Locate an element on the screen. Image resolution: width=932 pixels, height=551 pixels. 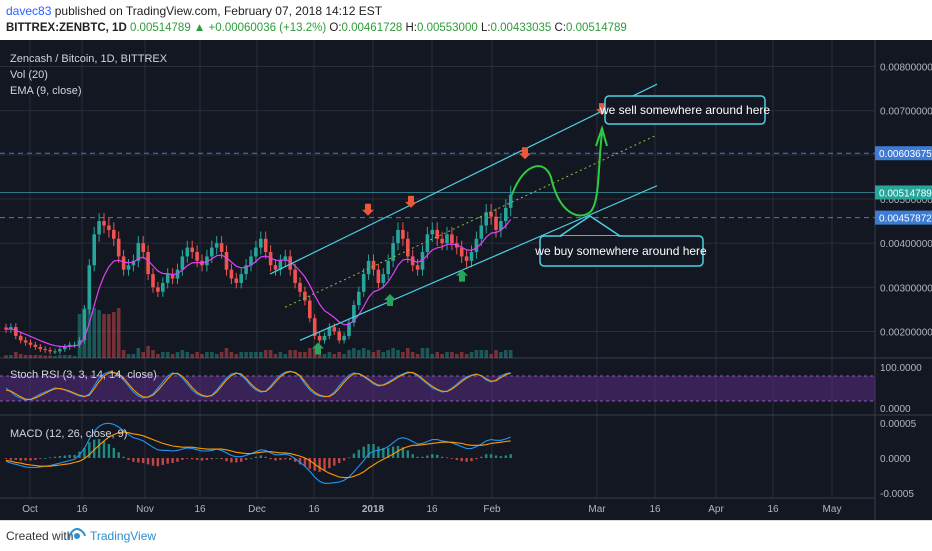
sell-callout: we sell somewhere around here is located at coordinates (684, 110).